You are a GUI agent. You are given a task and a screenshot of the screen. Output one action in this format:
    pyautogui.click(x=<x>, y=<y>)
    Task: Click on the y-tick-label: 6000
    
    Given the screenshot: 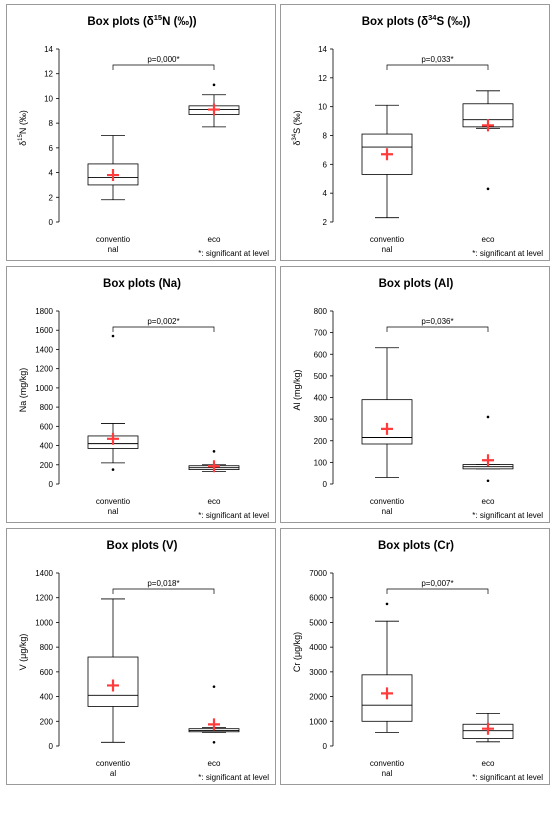 What is the action you would take?
    pyautogui.click(x=318, y=598)
    